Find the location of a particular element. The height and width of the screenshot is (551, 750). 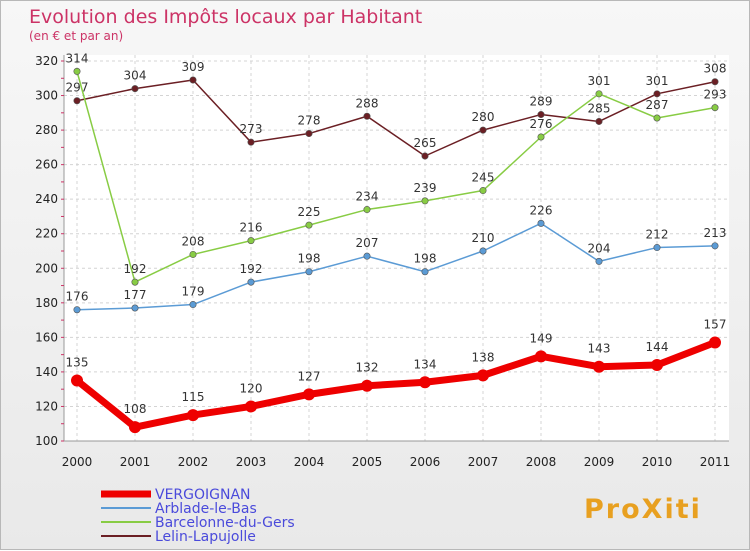

data-label-2-9: 301 is located at coordinates (599, 81).